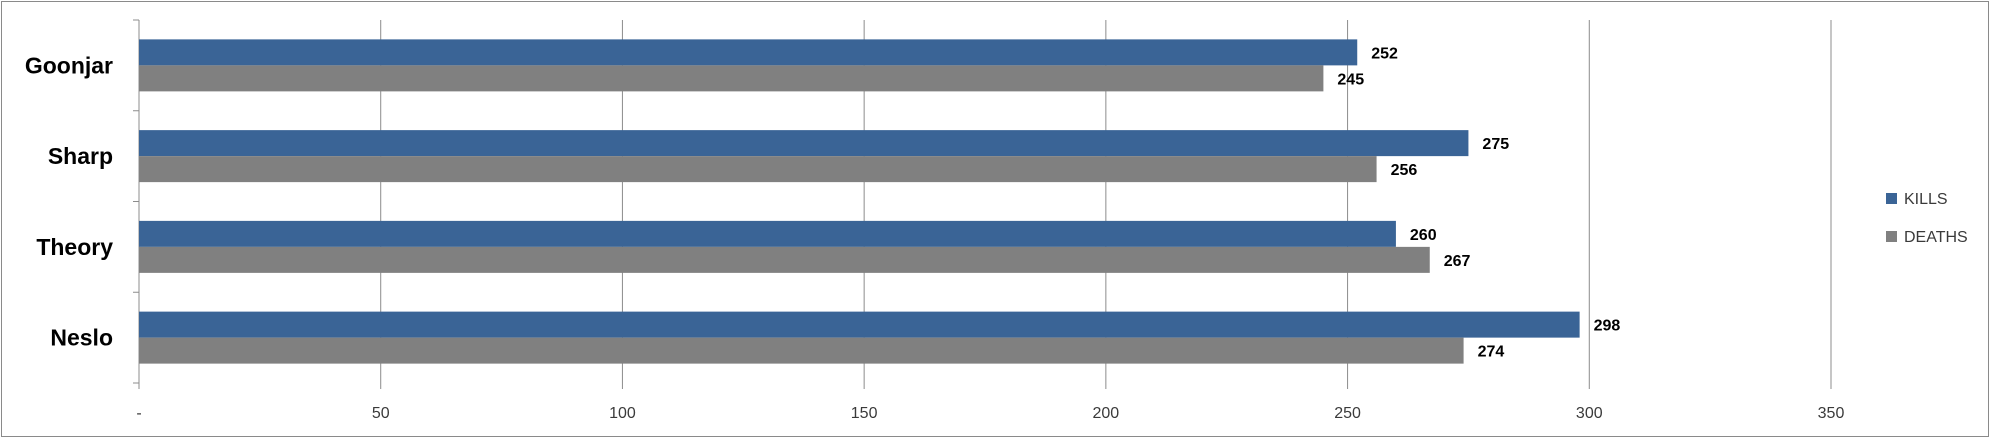  Describe the element at coordinates (1936, 237) in the screenshot. I see `legend-label-deaths: DEATHS` at that location.